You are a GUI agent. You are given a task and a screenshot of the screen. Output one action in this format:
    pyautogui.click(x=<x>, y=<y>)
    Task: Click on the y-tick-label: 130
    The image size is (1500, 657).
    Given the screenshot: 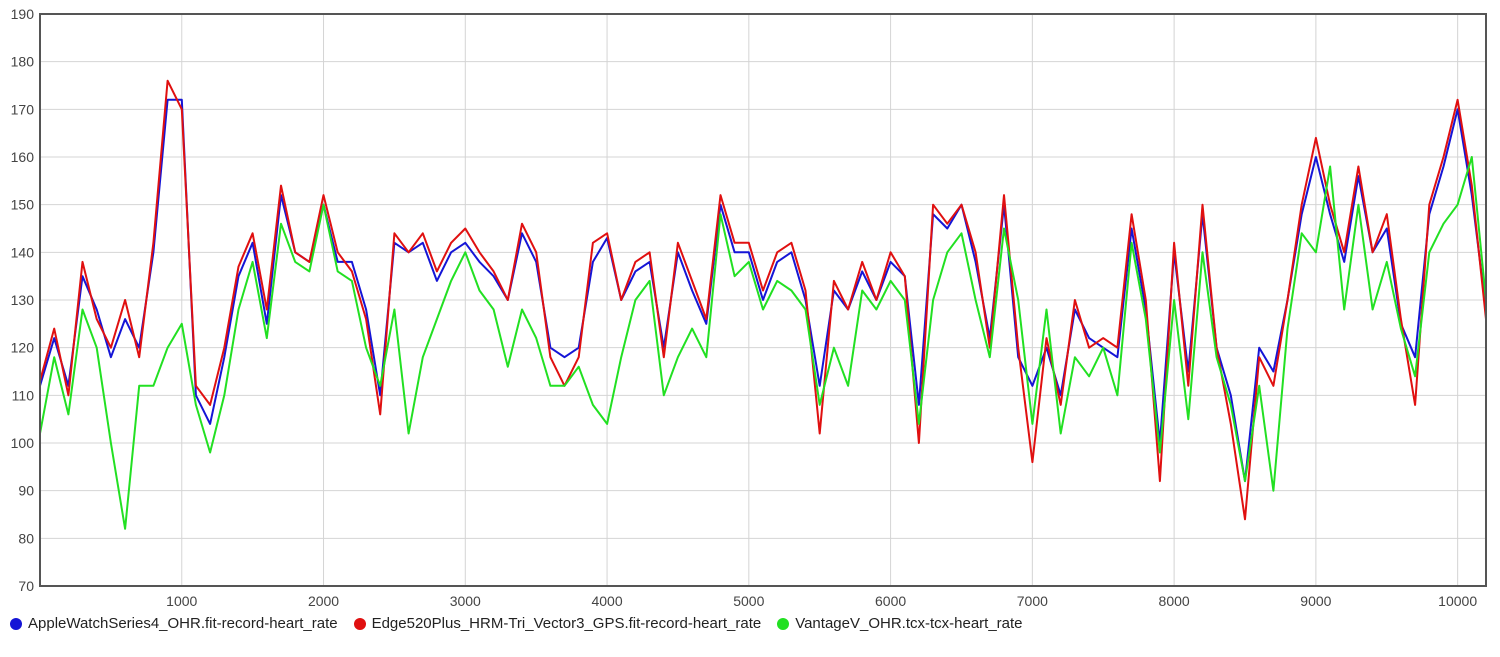 What is the action you would take?
    pyautogui.click(x=23, y=300)
    